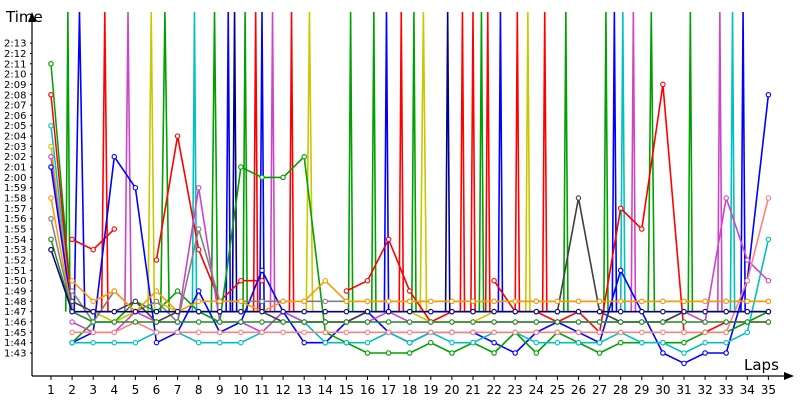  What do you see at coordinates (15, 64) in the screenshot?
I see `y-tick-label: 2:11` at bounding box center [15, 64].